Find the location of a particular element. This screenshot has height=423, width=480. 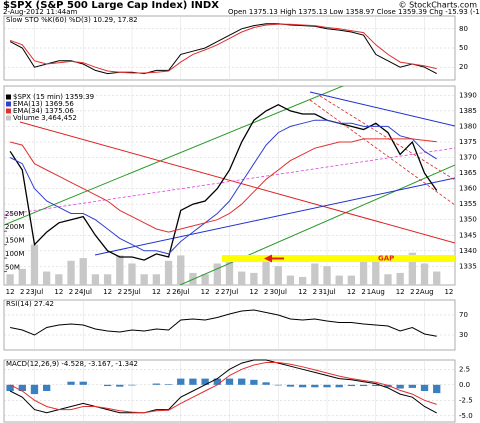

y-tick-label: 30 is located at coordinates (463, 335).